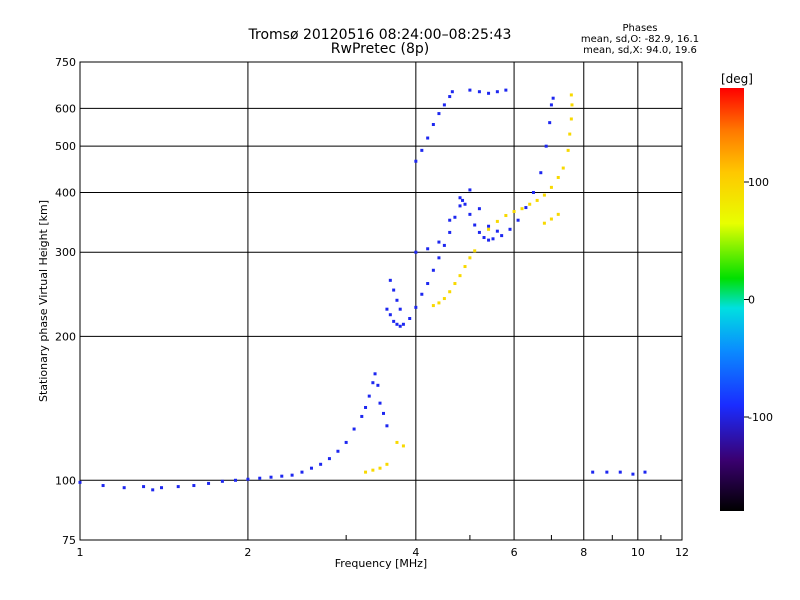 This screenshot has width=800, height=600. What do you see at coordinates (415, 552) in the screenshot?
I see `x-tick-label: 4` at bounding box center [415, 552].